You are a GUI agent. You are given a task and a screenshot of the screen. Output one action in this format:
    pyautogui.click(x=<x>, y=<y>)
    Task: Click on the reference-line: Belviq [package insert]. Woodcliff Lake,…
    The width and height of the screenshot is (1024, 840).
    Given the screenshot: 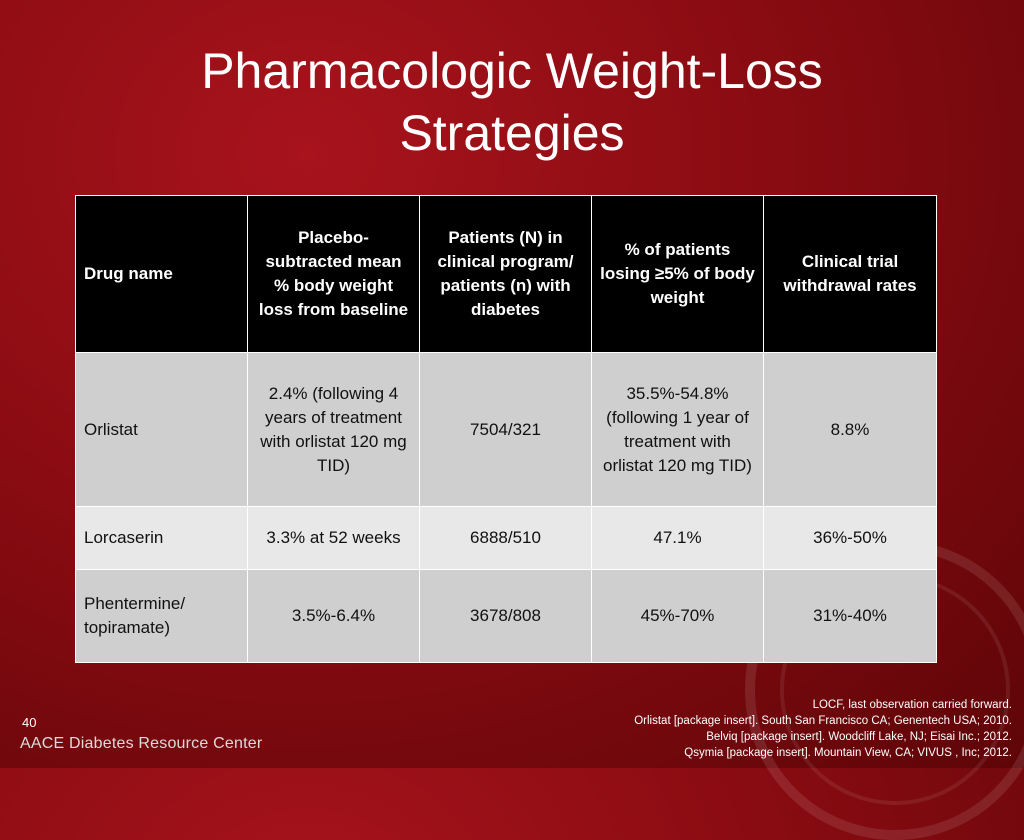 What is the action you would take?
    pyautogui.click(x=859, y=737)
    